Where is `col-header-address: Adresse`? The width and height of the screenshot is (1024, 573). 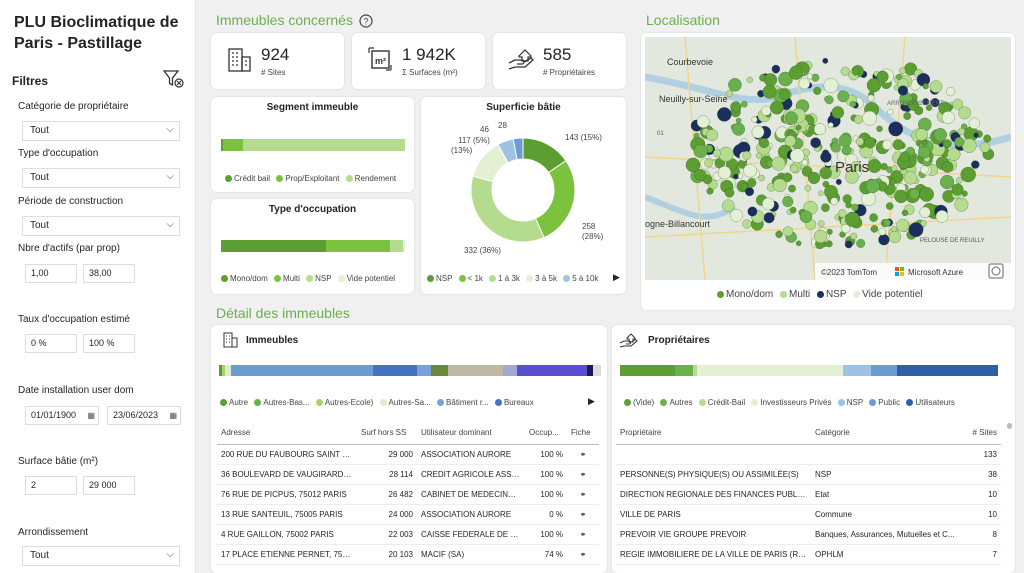
col-header-address: Adresse is located at coordinates (287, 433).